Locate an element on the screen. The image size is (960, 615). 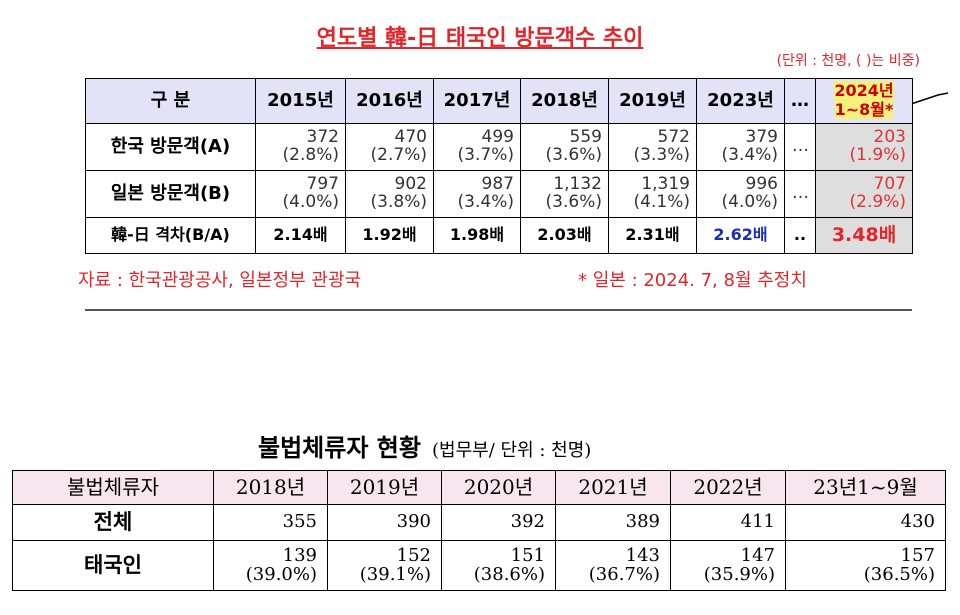
header-cell: 2017년 is located at coordinates (477, 101).